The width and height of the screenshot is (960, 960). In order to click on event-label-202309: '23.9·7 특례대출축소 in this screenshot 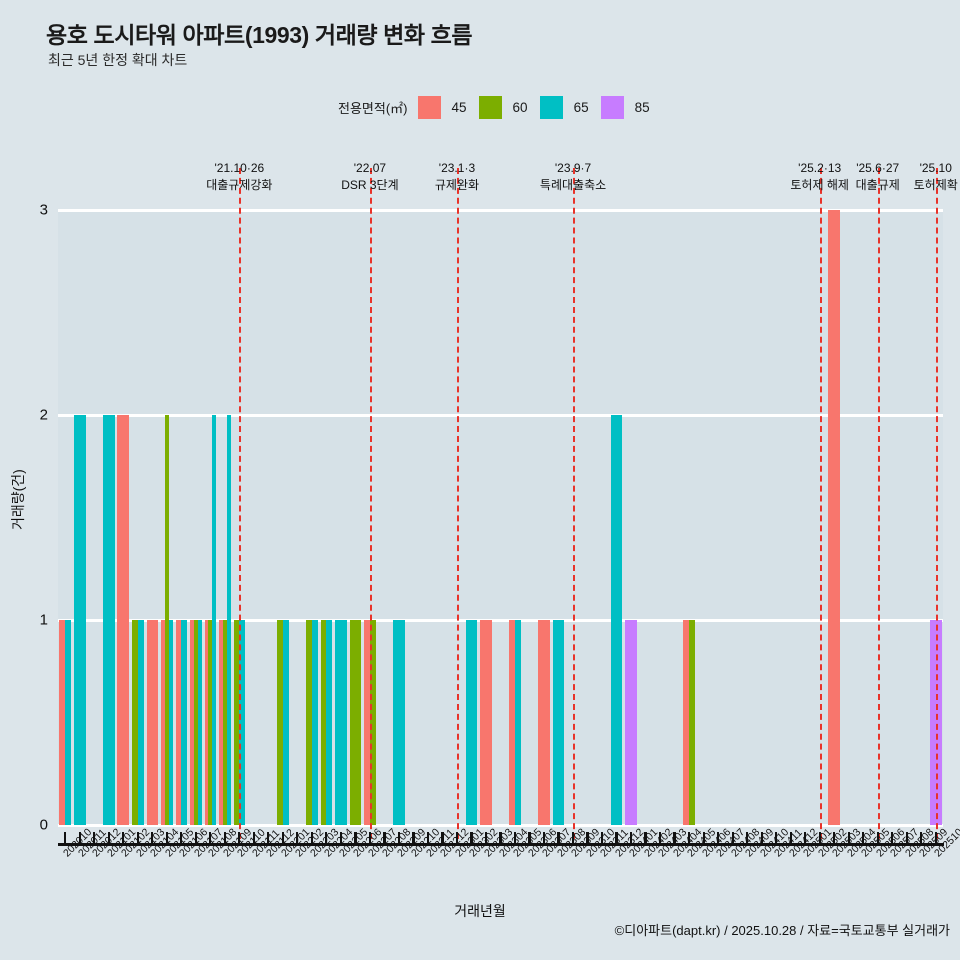, I will do `click(573, 177)`.